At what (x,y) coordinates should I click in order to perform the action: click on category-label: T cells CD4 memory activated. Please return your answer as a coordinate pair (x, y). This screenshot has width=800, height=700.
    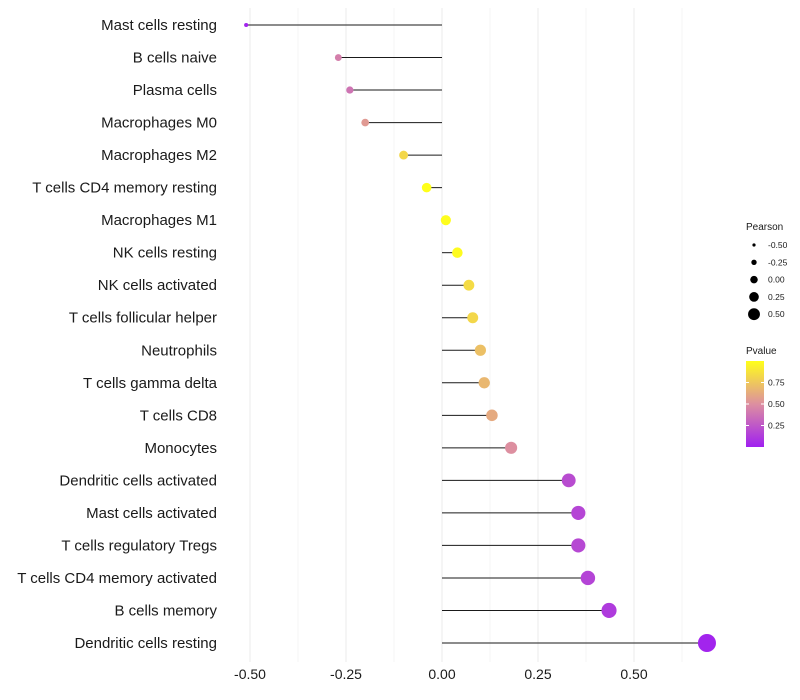
    Looking at the image, I should click on (117, 578).